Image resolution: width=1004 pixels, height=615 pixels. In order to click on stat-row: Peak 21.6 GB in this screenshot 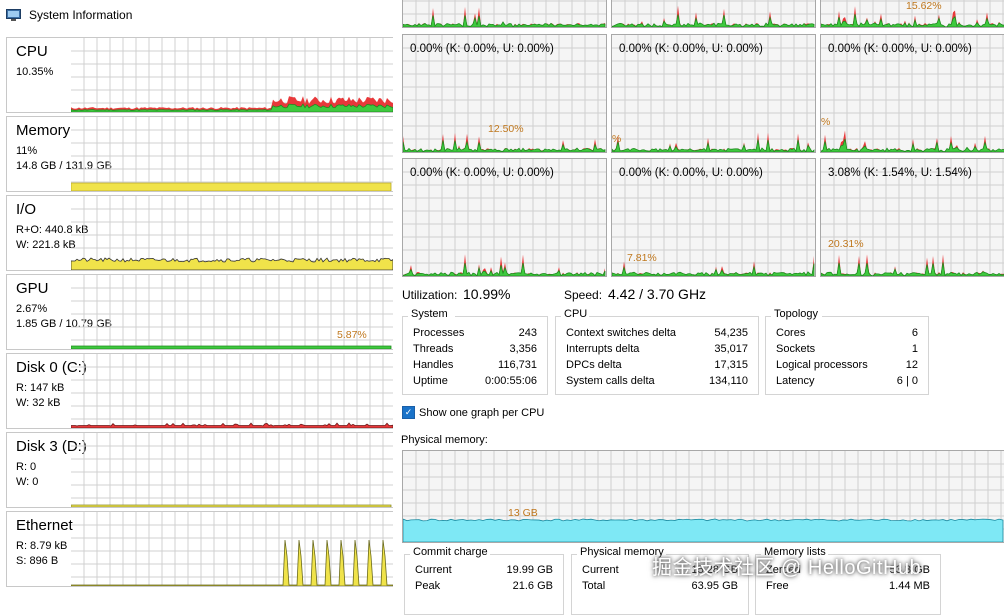, I will do `click(484, 587)`.